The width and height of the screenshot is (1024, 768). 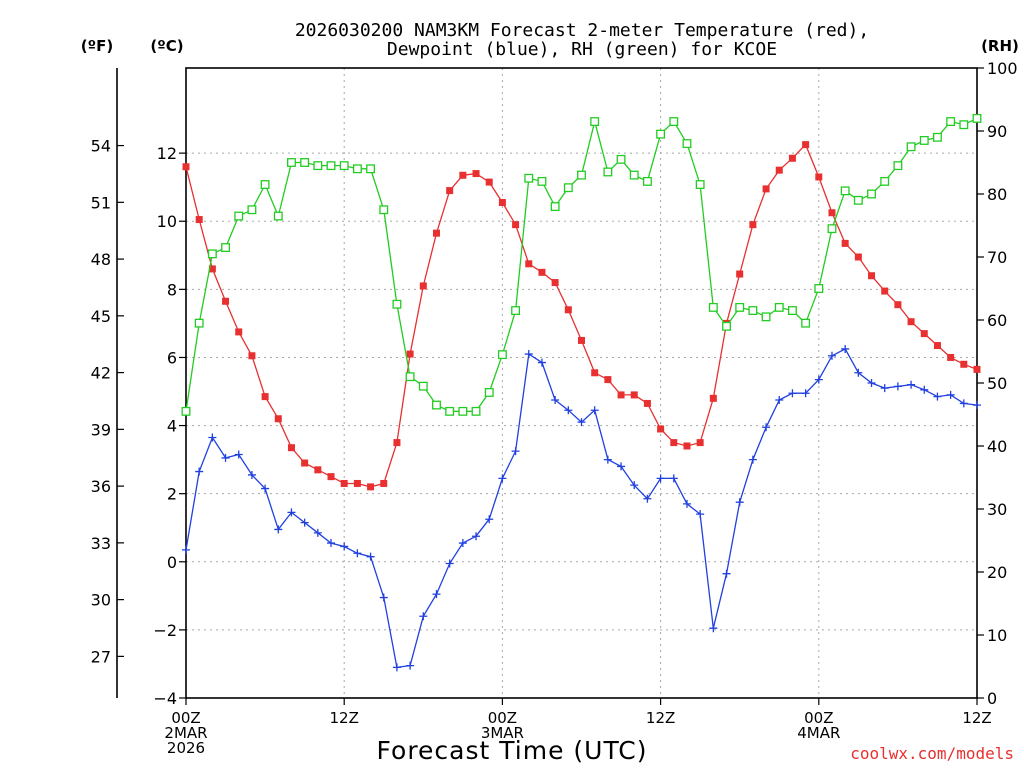 I want to click on rh-tick-label: 100, so click(x=1002, y=68).